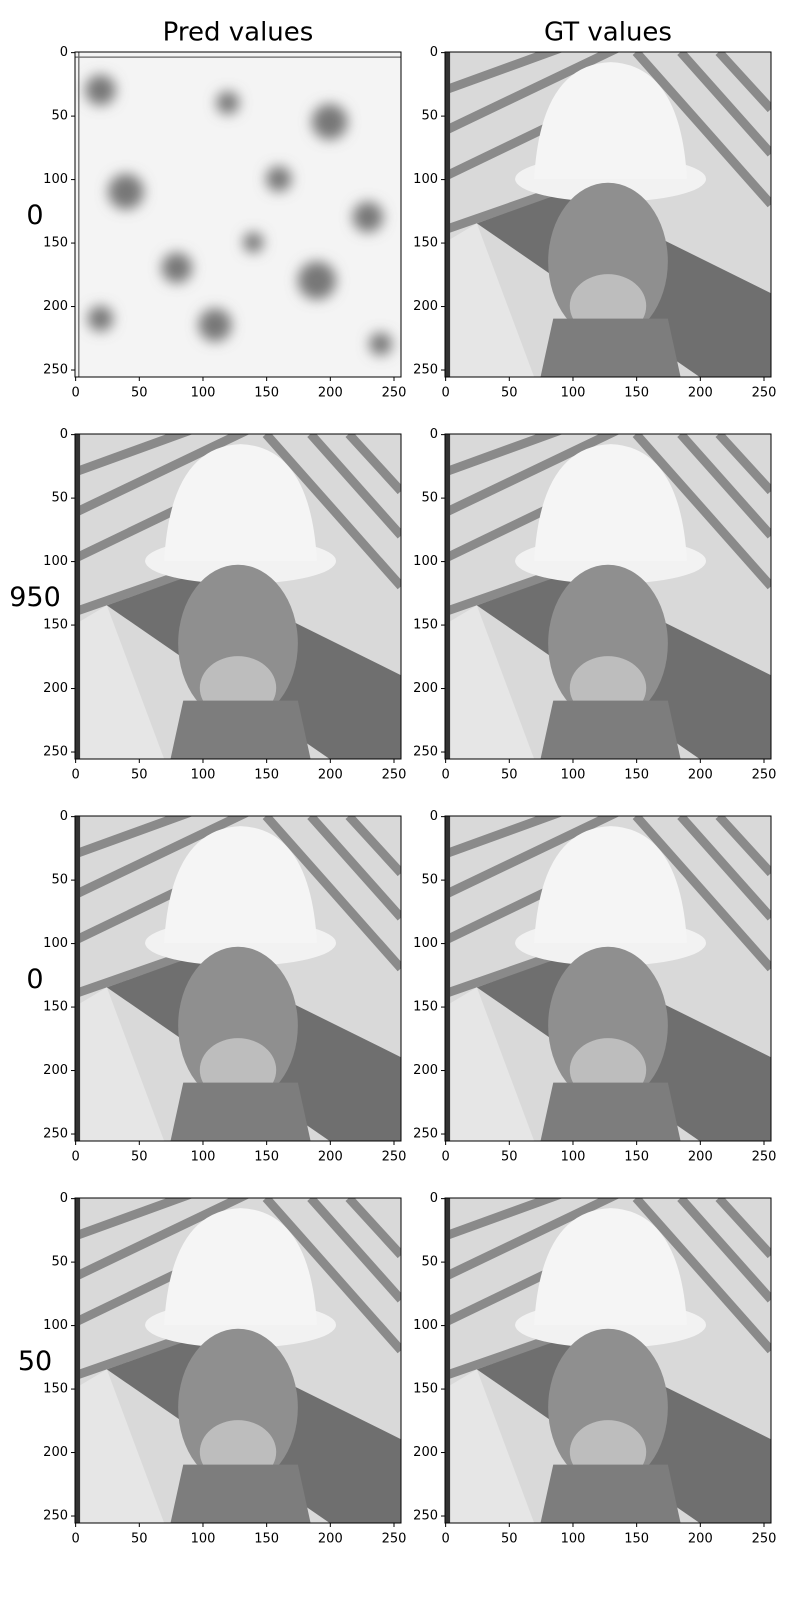 The image size is (800, 1604). What do you see at coordinates (35, 597) in the screenshot?
I see `row-label: 950` at bounding box center [35, 597].